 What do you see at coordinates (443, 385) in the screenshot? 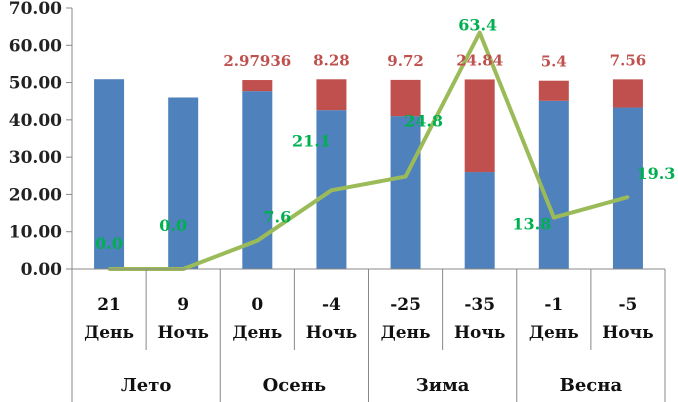
I see `x-season-label: Зима` at bounding box center [443, 385].